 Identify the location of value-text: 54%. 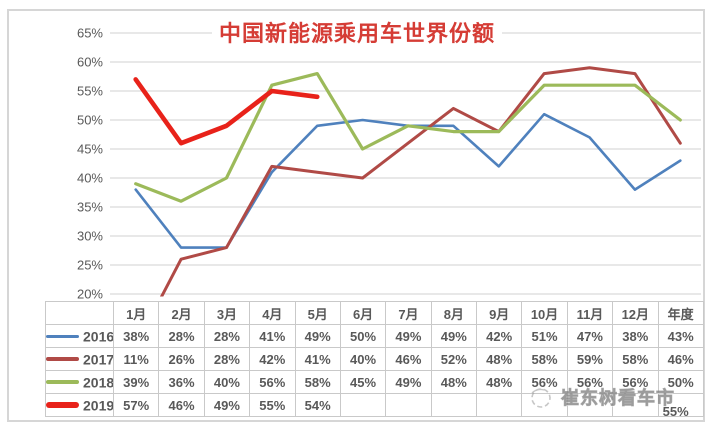
(317, 405).